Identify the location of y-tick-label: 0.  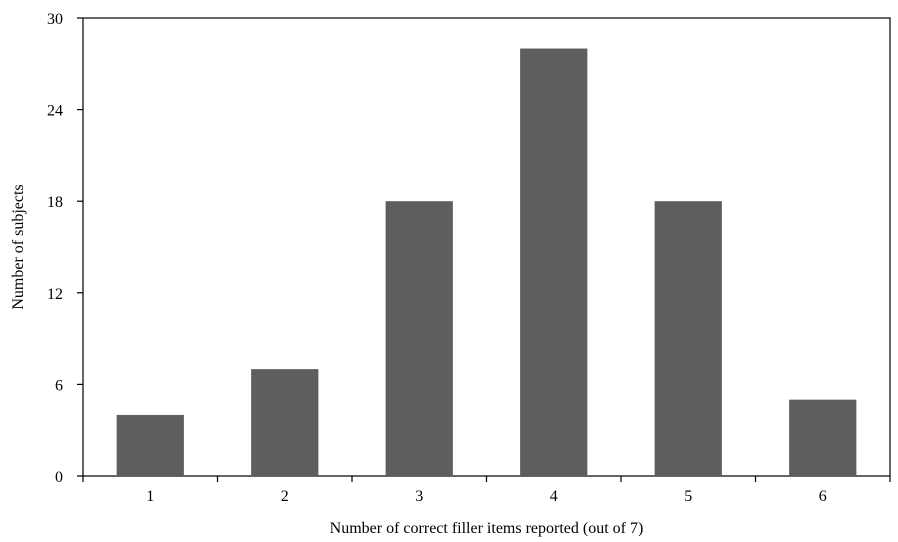
(59, 477).